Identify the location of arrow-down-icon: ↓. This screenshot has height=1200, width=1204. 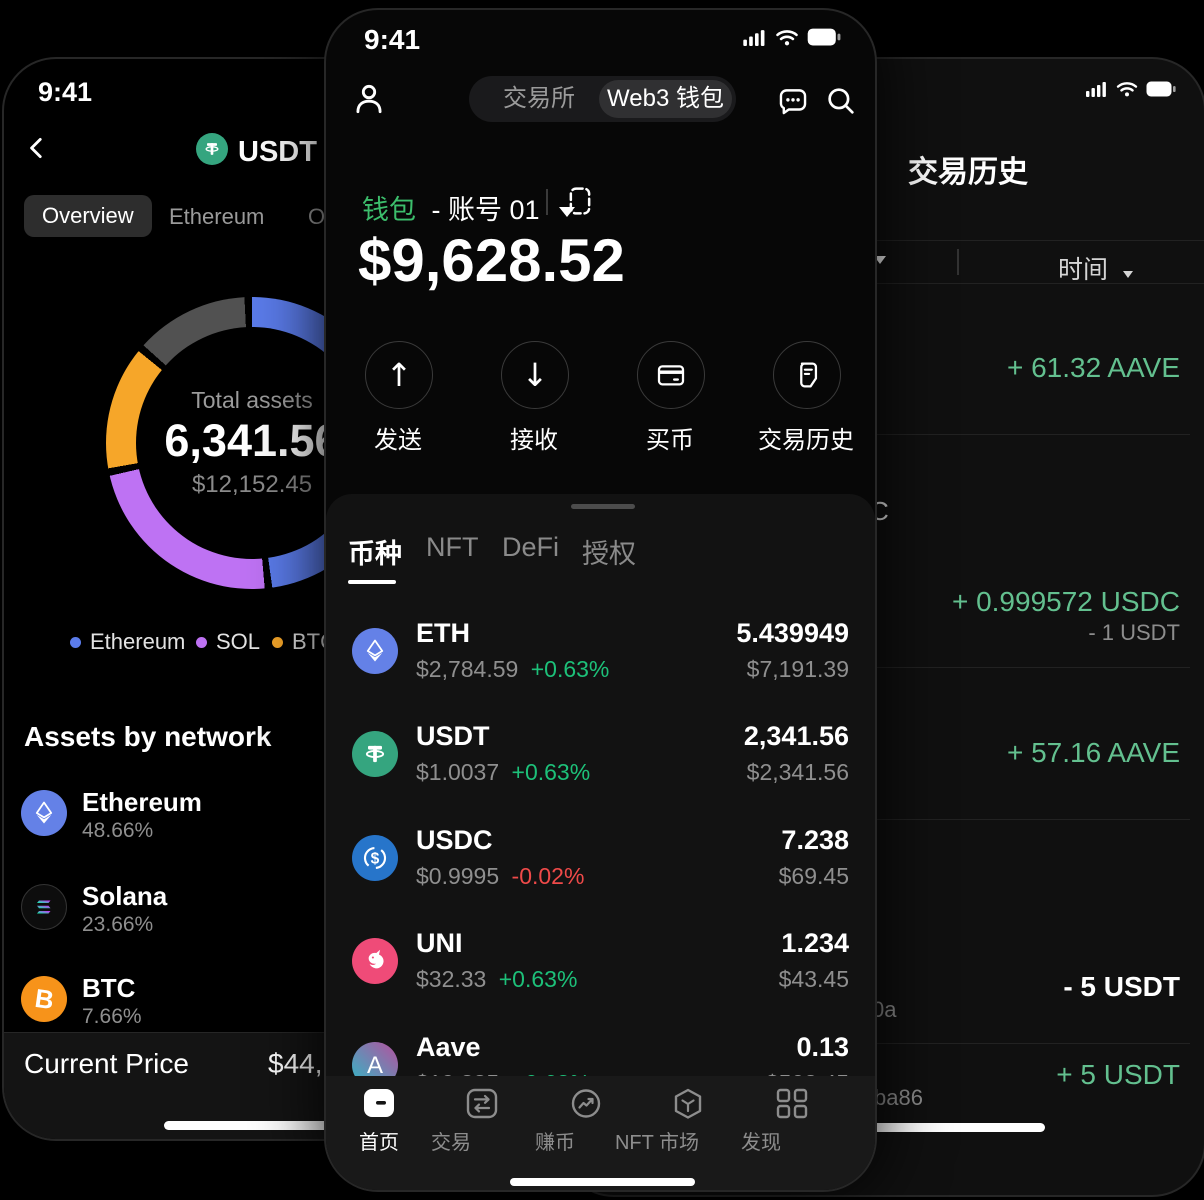
(535, 375).